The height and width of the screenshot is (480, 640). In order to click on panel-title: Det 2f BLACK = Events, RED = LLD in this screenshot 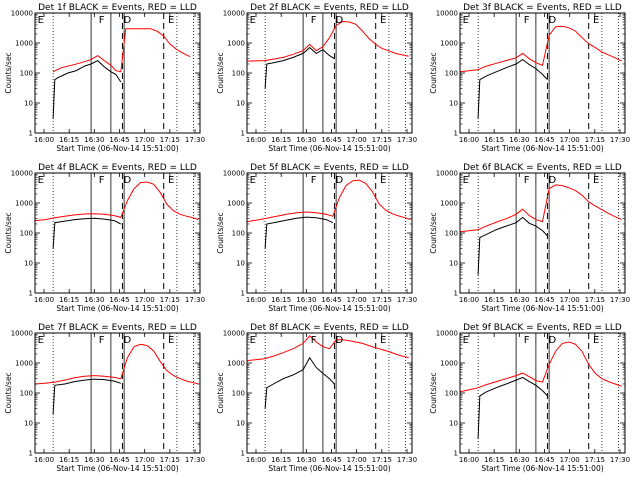, I will do `click(329, 8)`.